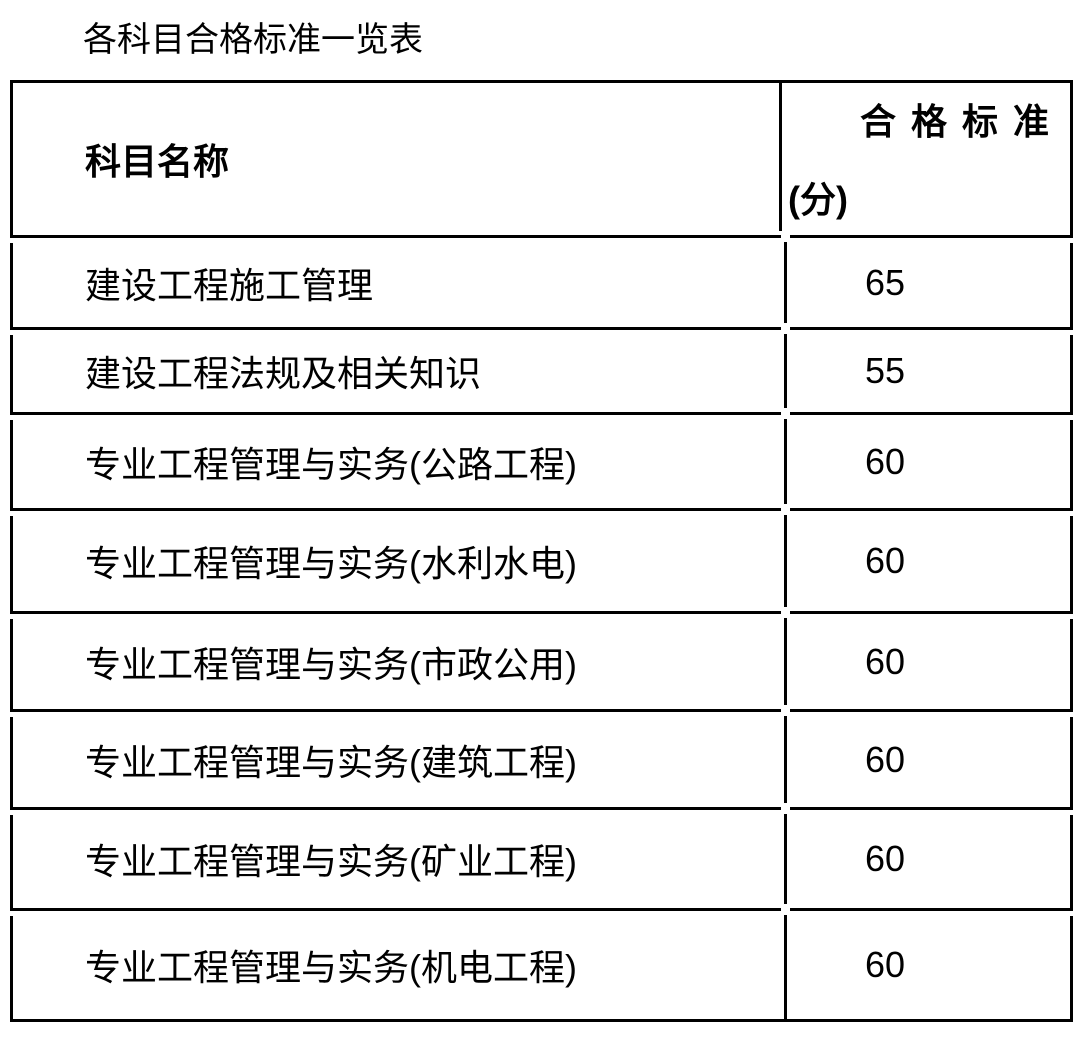 Image resolution: width=1080 pixels, height=1037 pixels. What do you see at coordinates (157, 161) in the screenshot?
I see `header-subject-label: 科目名称` at bounding box center [157, 161].